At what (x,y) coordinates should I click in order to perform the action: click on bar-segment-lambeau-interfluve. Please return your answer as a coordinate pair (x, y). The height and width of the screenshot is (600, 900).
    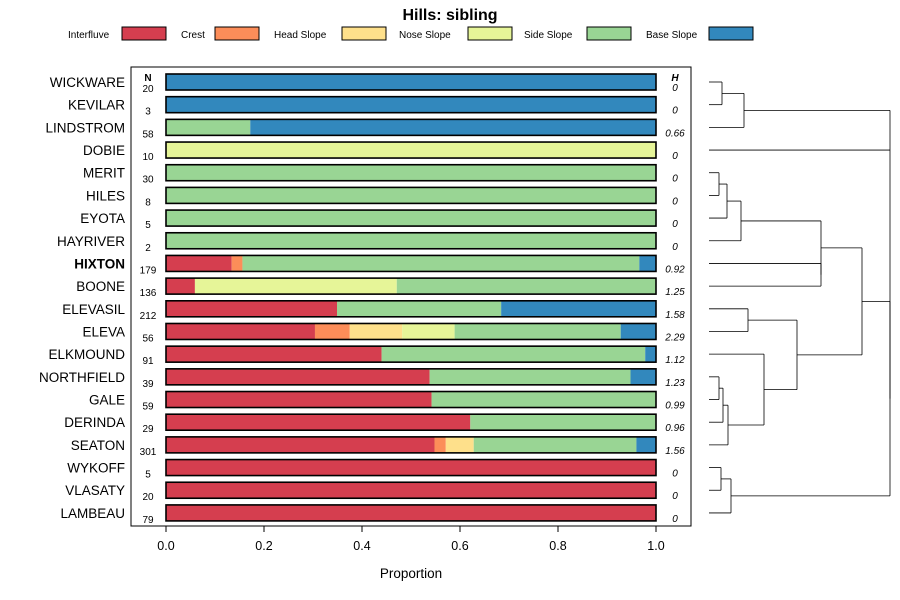
    Looking at the image, I should click on (411, 512).